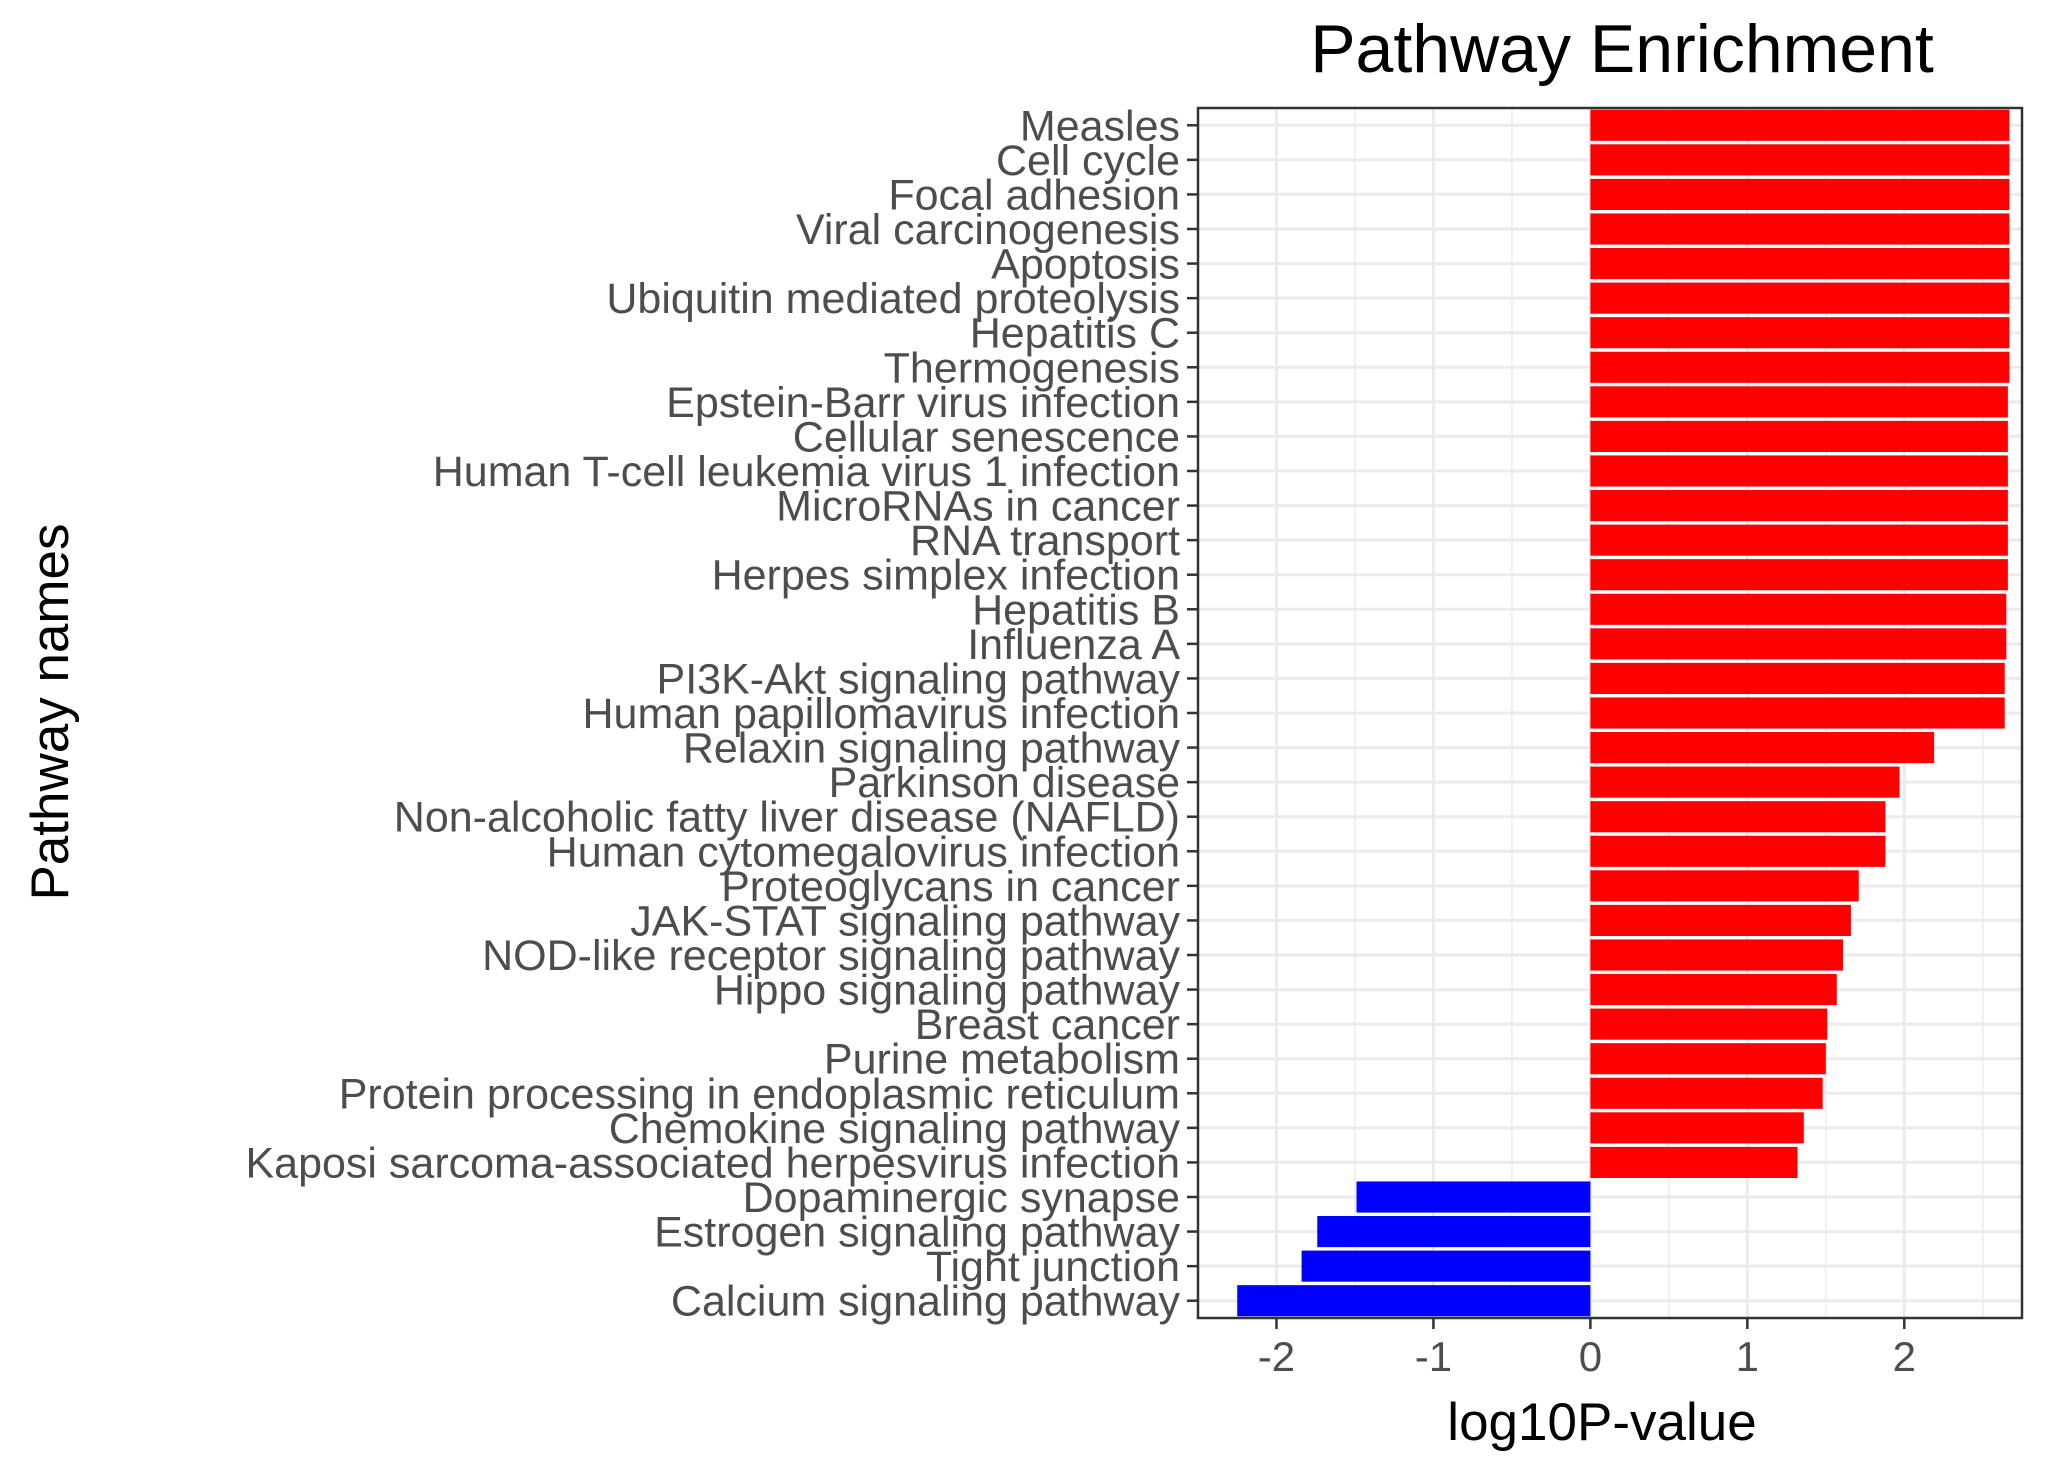  I want to click on y-tick-label: MicroRNAs in cancer, so click(978, 507).